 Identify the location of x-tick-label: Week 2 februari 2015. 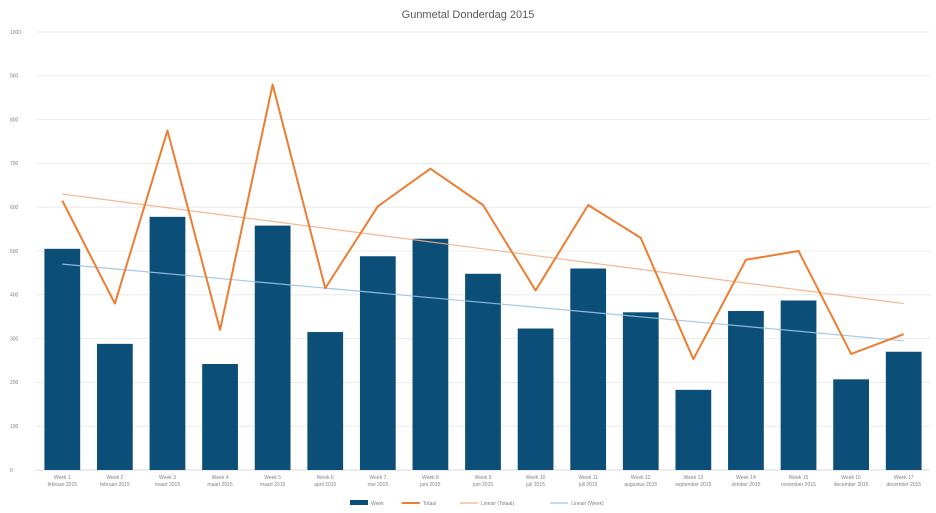
(115, 481).